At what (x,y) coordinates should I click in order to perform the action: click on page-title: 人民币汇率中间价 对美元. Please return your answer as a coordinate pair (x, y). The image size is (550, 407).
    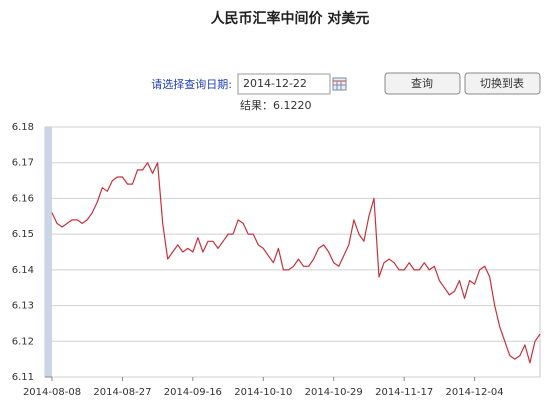
    Looking at the image, I should click on (290, 18).